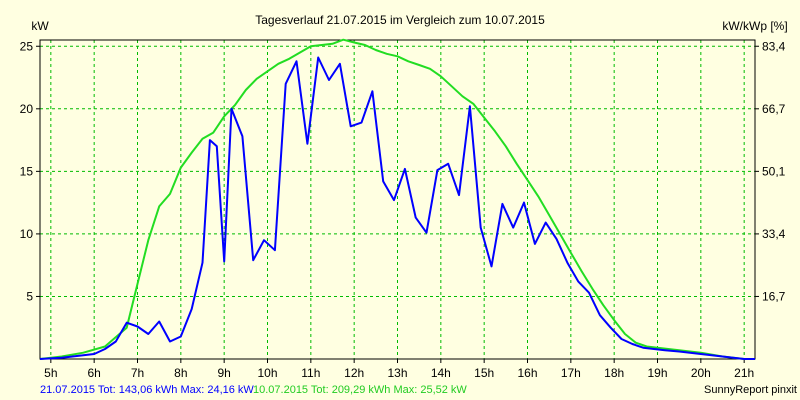  I want to click on x-tick-label: 14h, so click(441, 373).